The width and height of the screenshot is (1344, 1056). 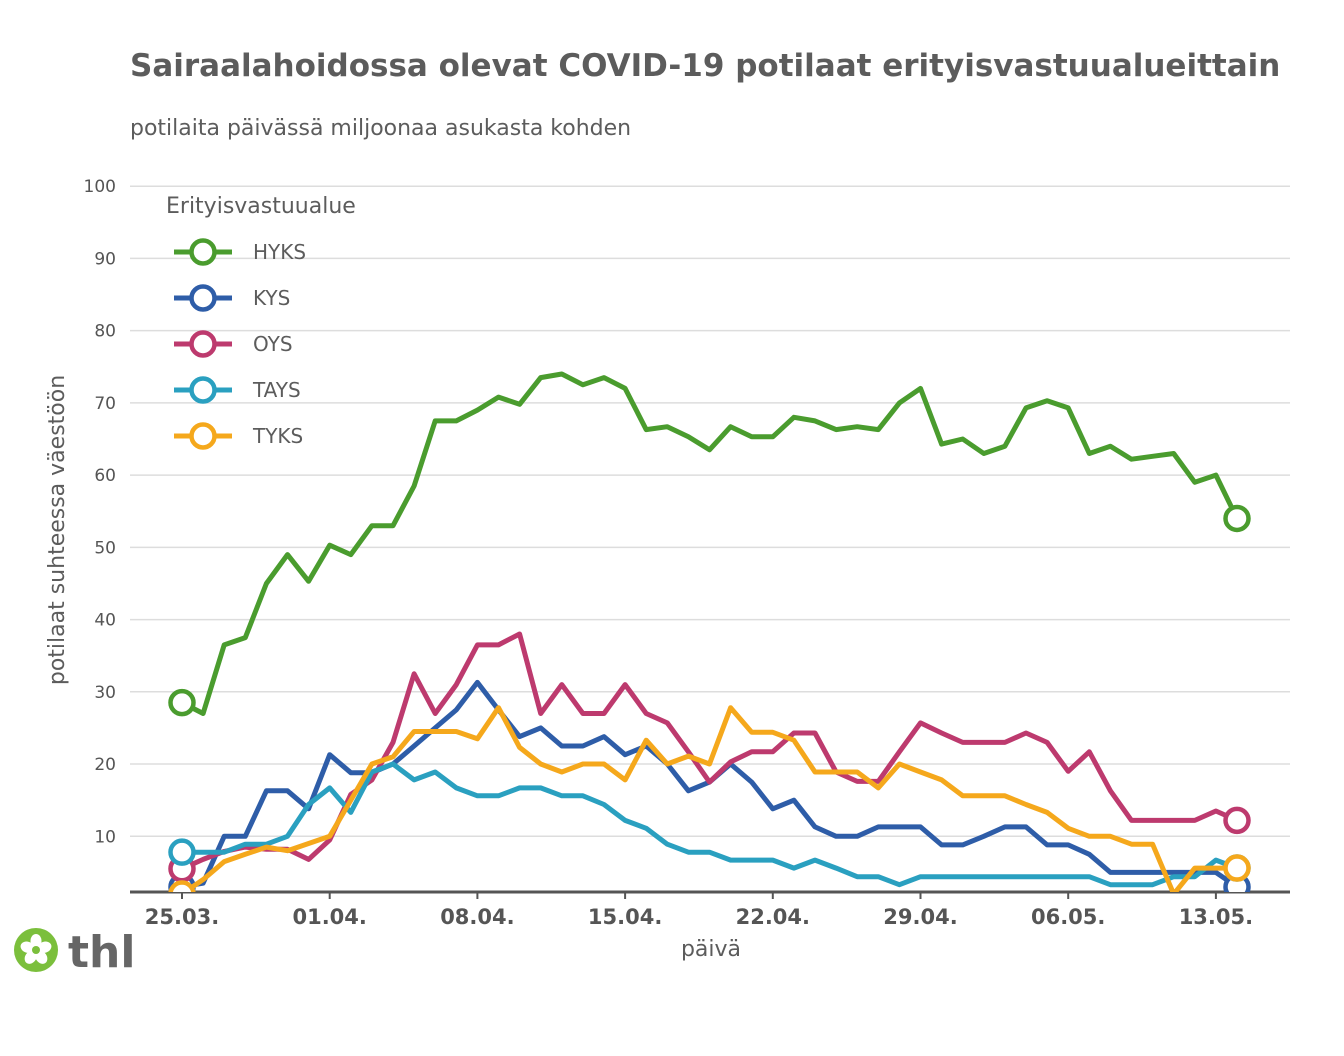 I want to click on legend-label-tyks: TYKS, so click(x=277, y=436).